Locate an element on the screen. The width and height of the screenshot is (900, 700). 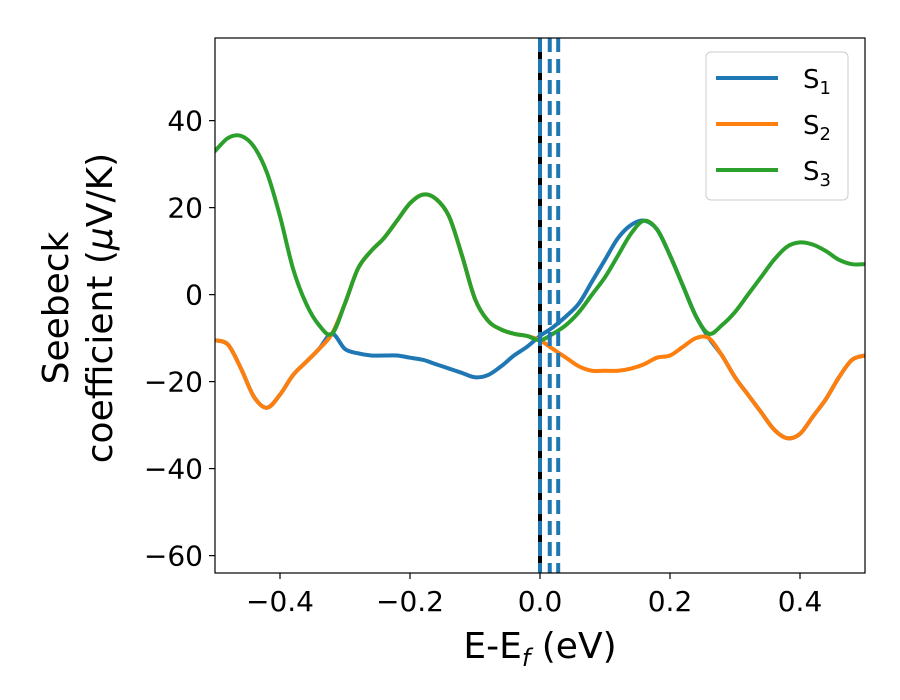
x-tick-label: −0.4 is located at coordinates (280, 601).